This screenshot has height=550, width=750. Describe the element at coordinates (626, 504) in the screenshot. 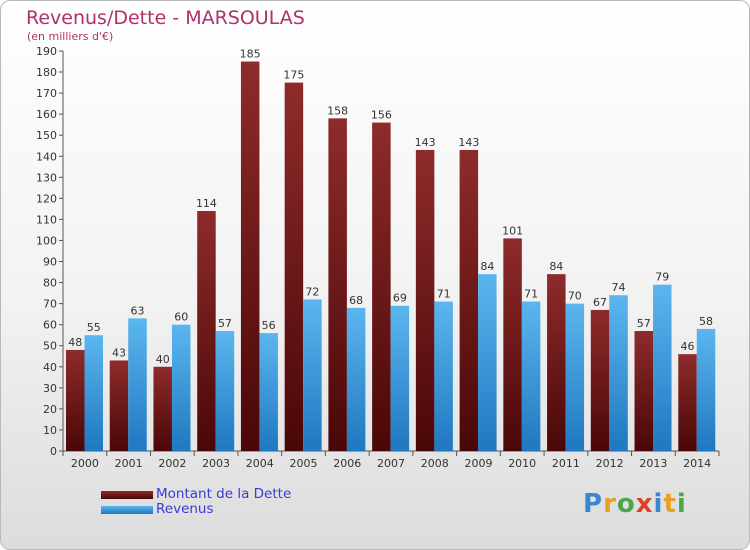

I see `logo-letter: o` at that location.